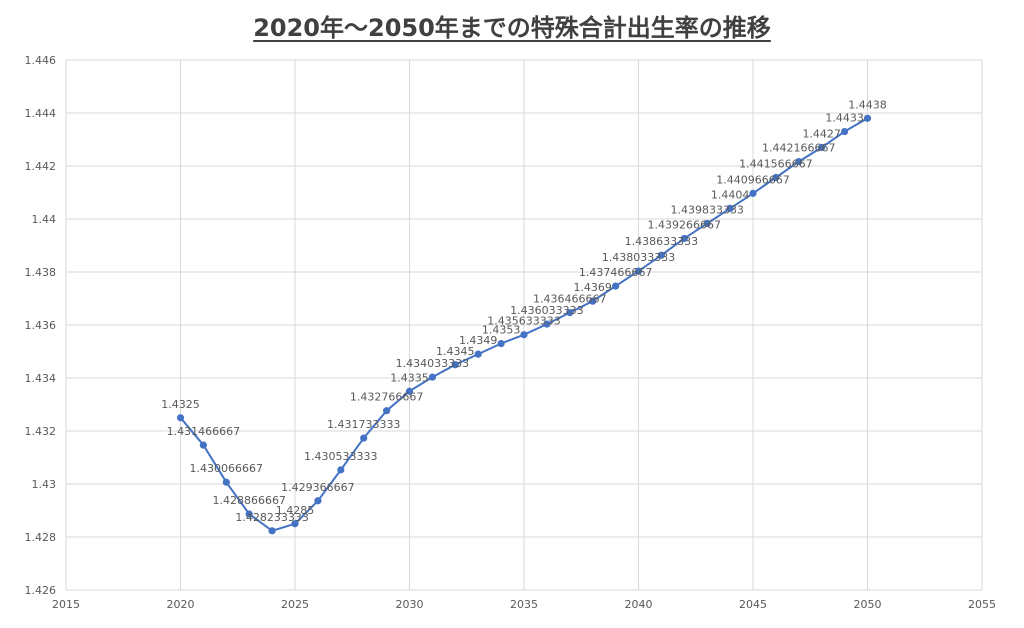 The width and height of the screenshot is (1024, 628). I want to click on data-label: 1.436033333, so click(546, 310).